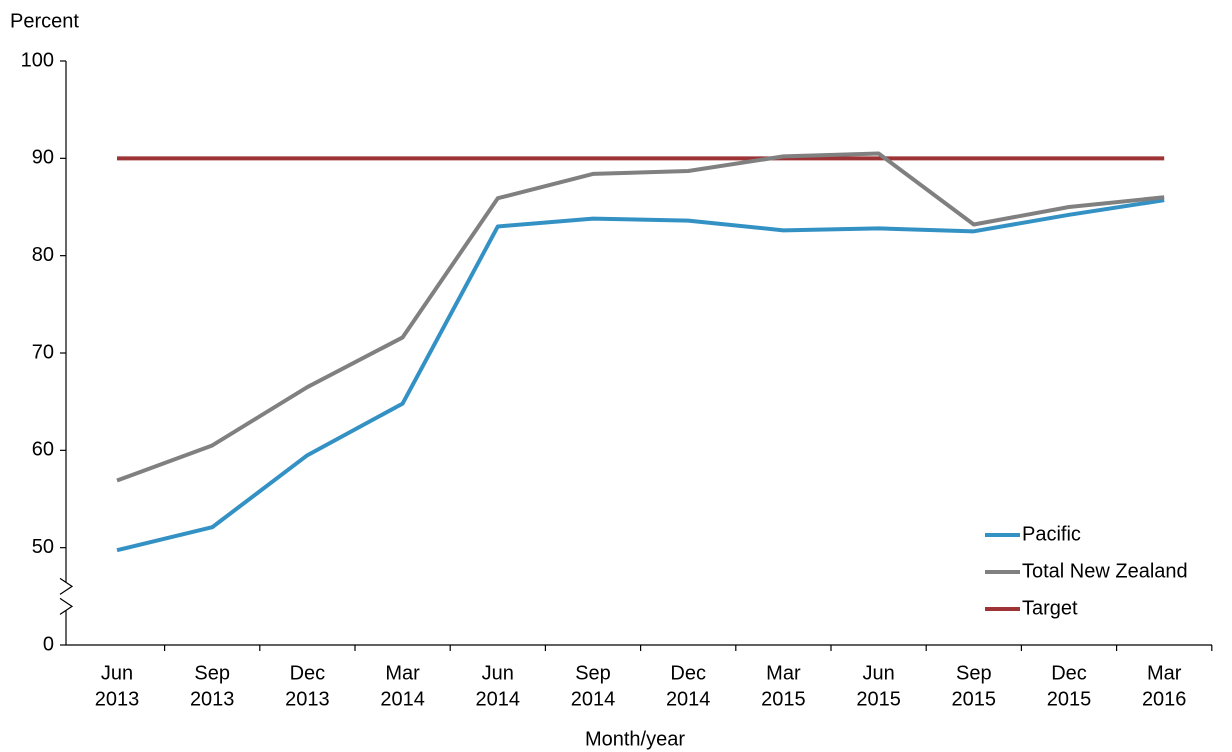  I want to click on y-axis-label: Percent, so click(44, 21).